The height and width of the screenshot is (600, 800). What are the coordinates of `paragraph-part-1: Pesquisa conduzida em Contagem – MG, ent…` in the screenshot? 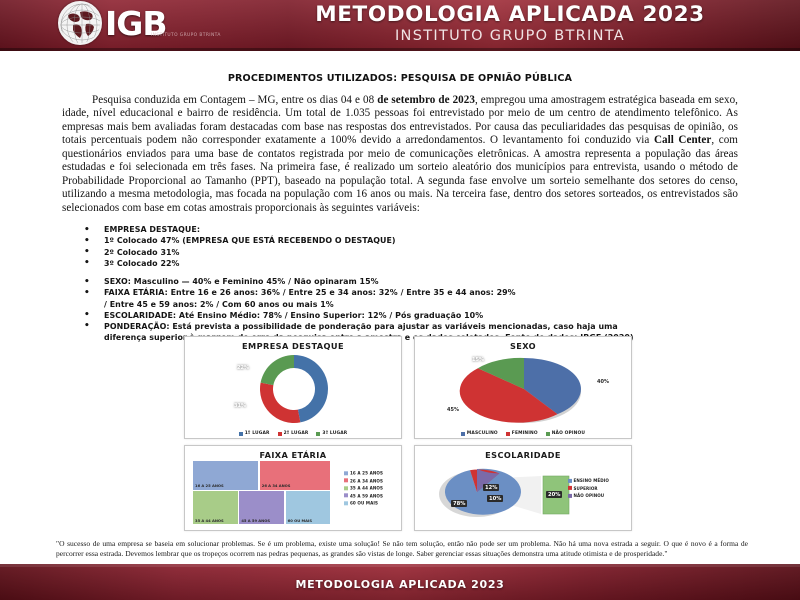 It's located at (235, 100).